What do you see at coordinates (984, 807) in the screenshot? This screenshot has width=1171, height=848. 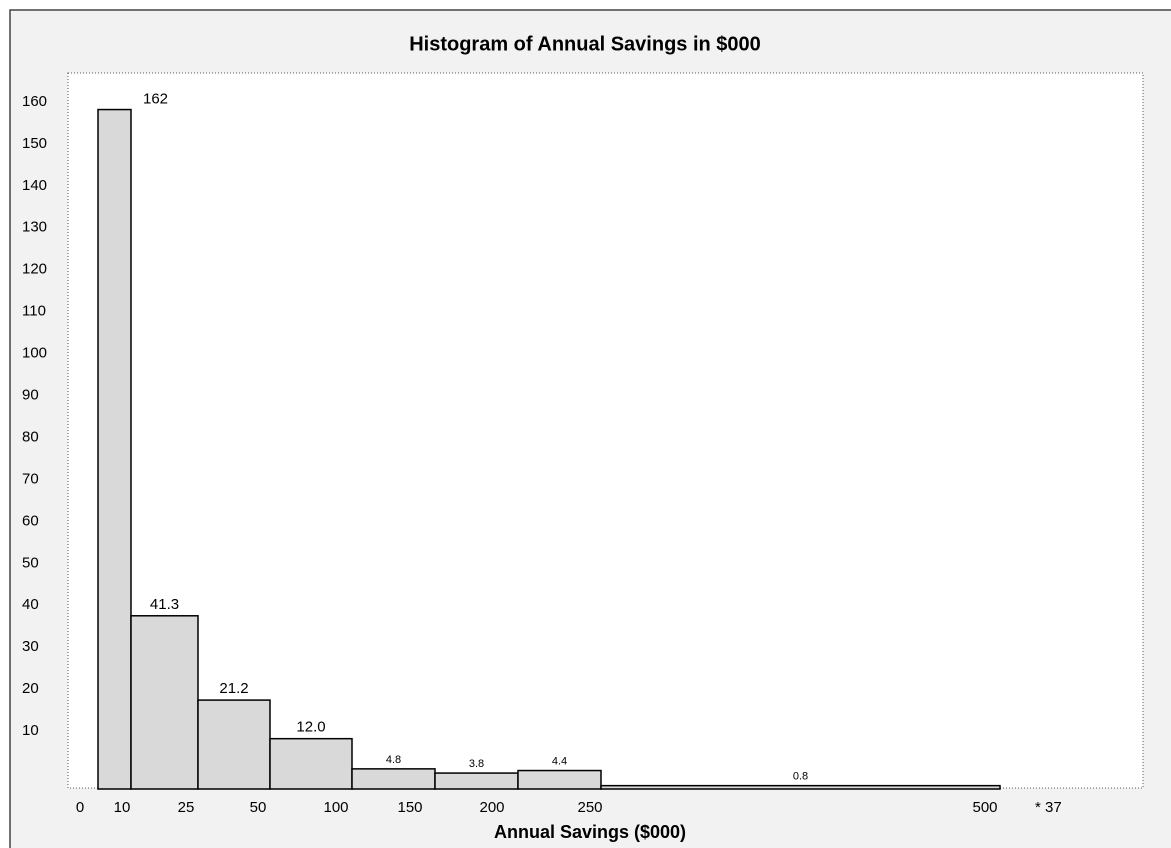 I see `x-tick-label: 500` at bounding box center [984, 807].